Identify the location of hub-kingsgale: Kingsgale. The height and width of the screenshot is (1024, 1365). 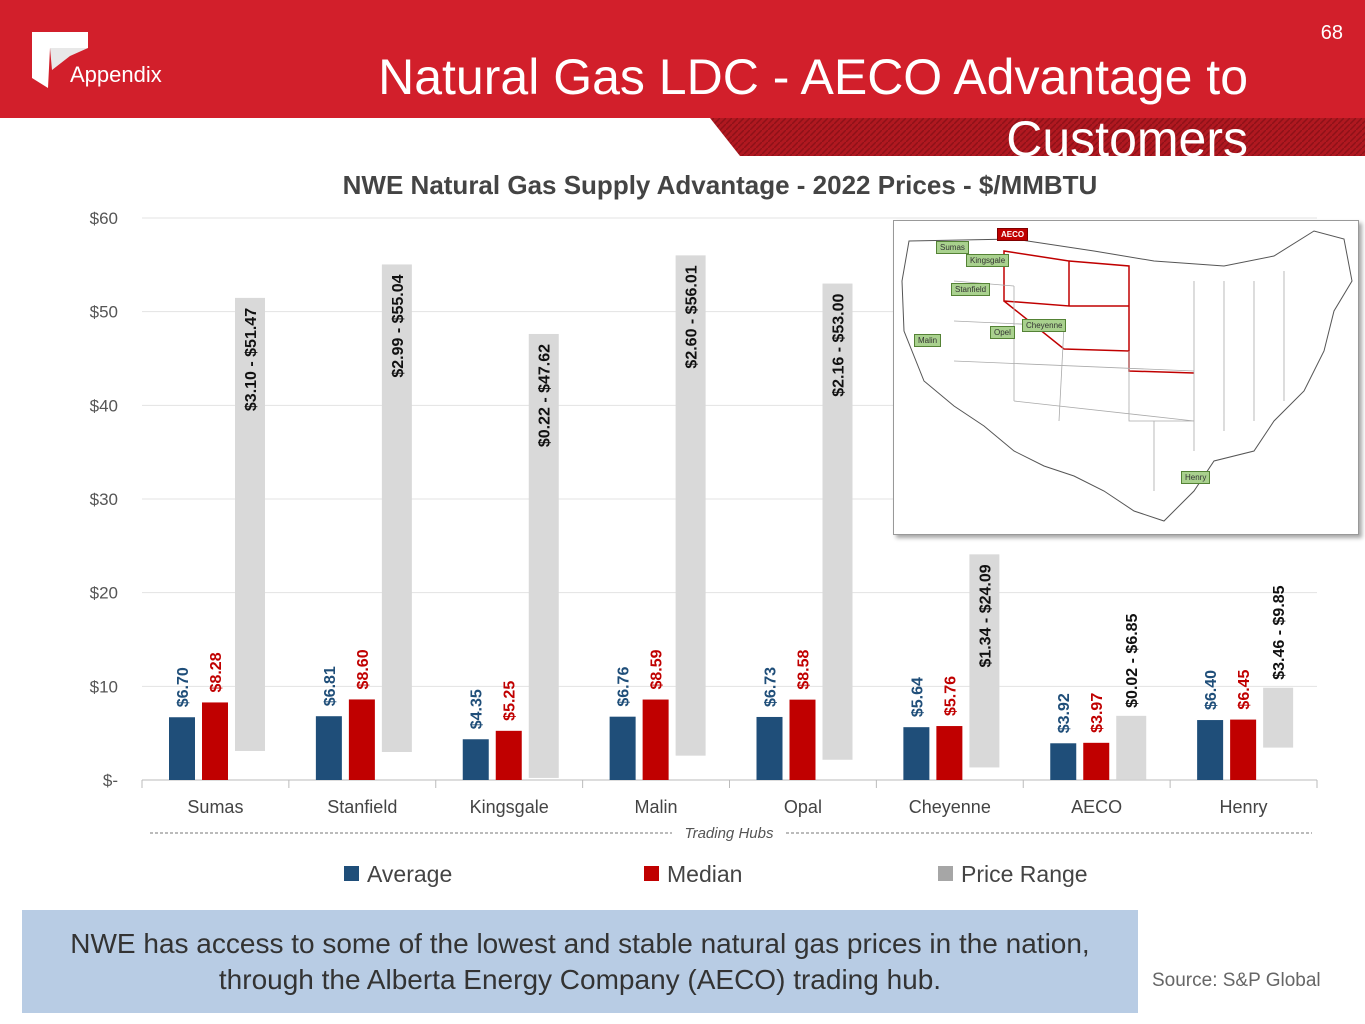
(988, 260).